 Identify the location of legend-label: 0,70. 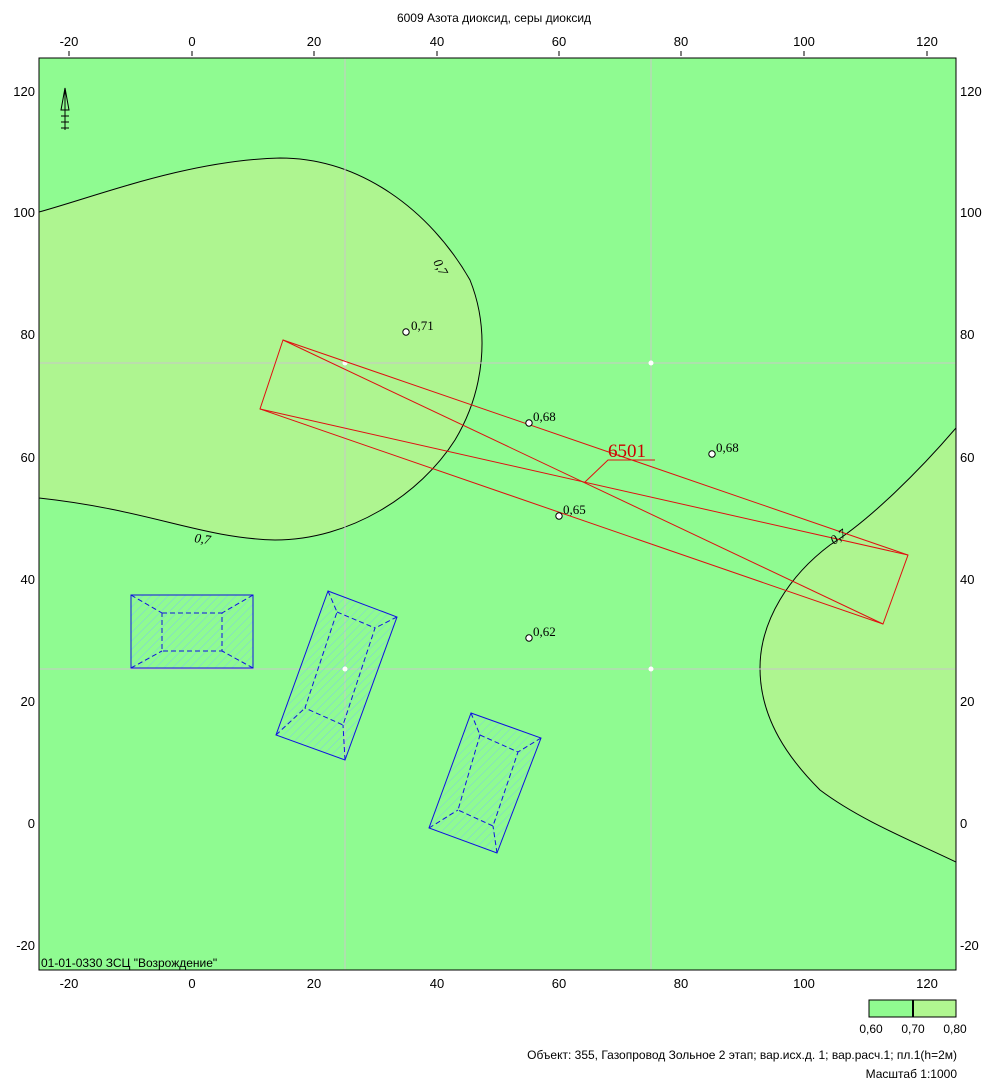
(913, 1029).